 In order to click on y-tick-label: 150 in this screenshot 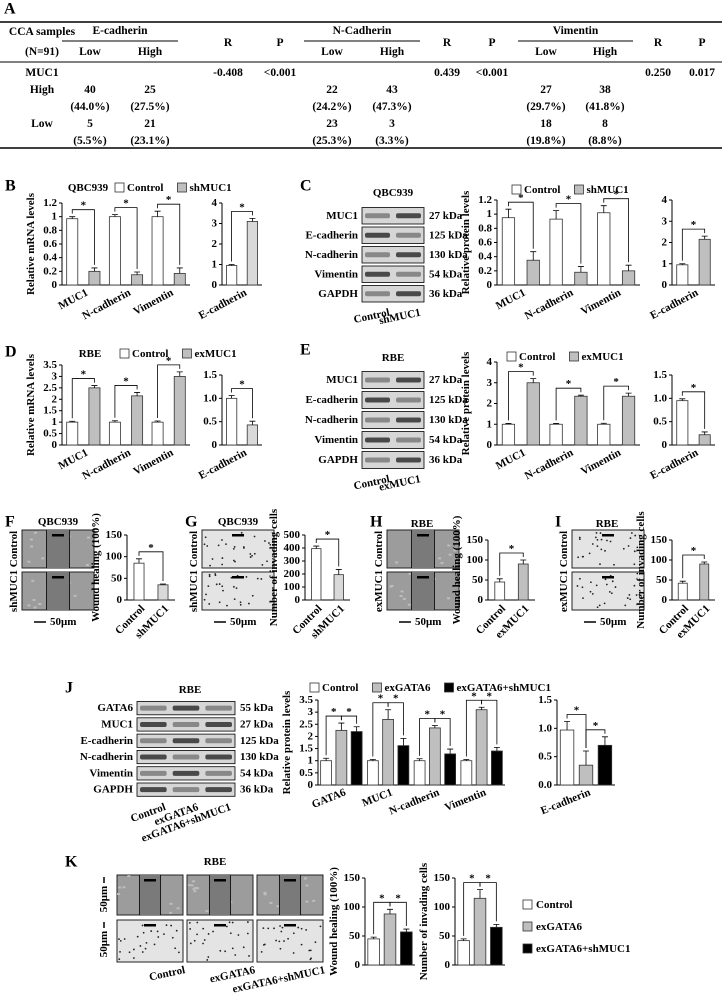, I will do `click(114, 535)`.